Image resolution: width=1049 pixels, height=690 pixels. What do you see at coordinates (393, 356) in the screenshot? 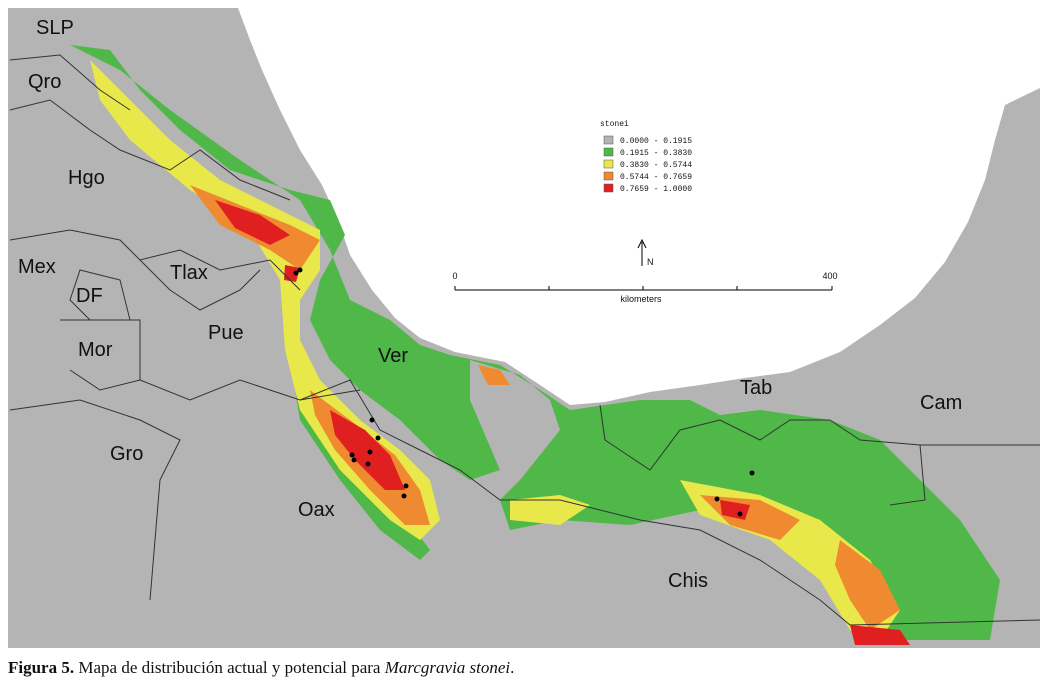
I see `state-label: Ver` at bounding box center [393, 356].